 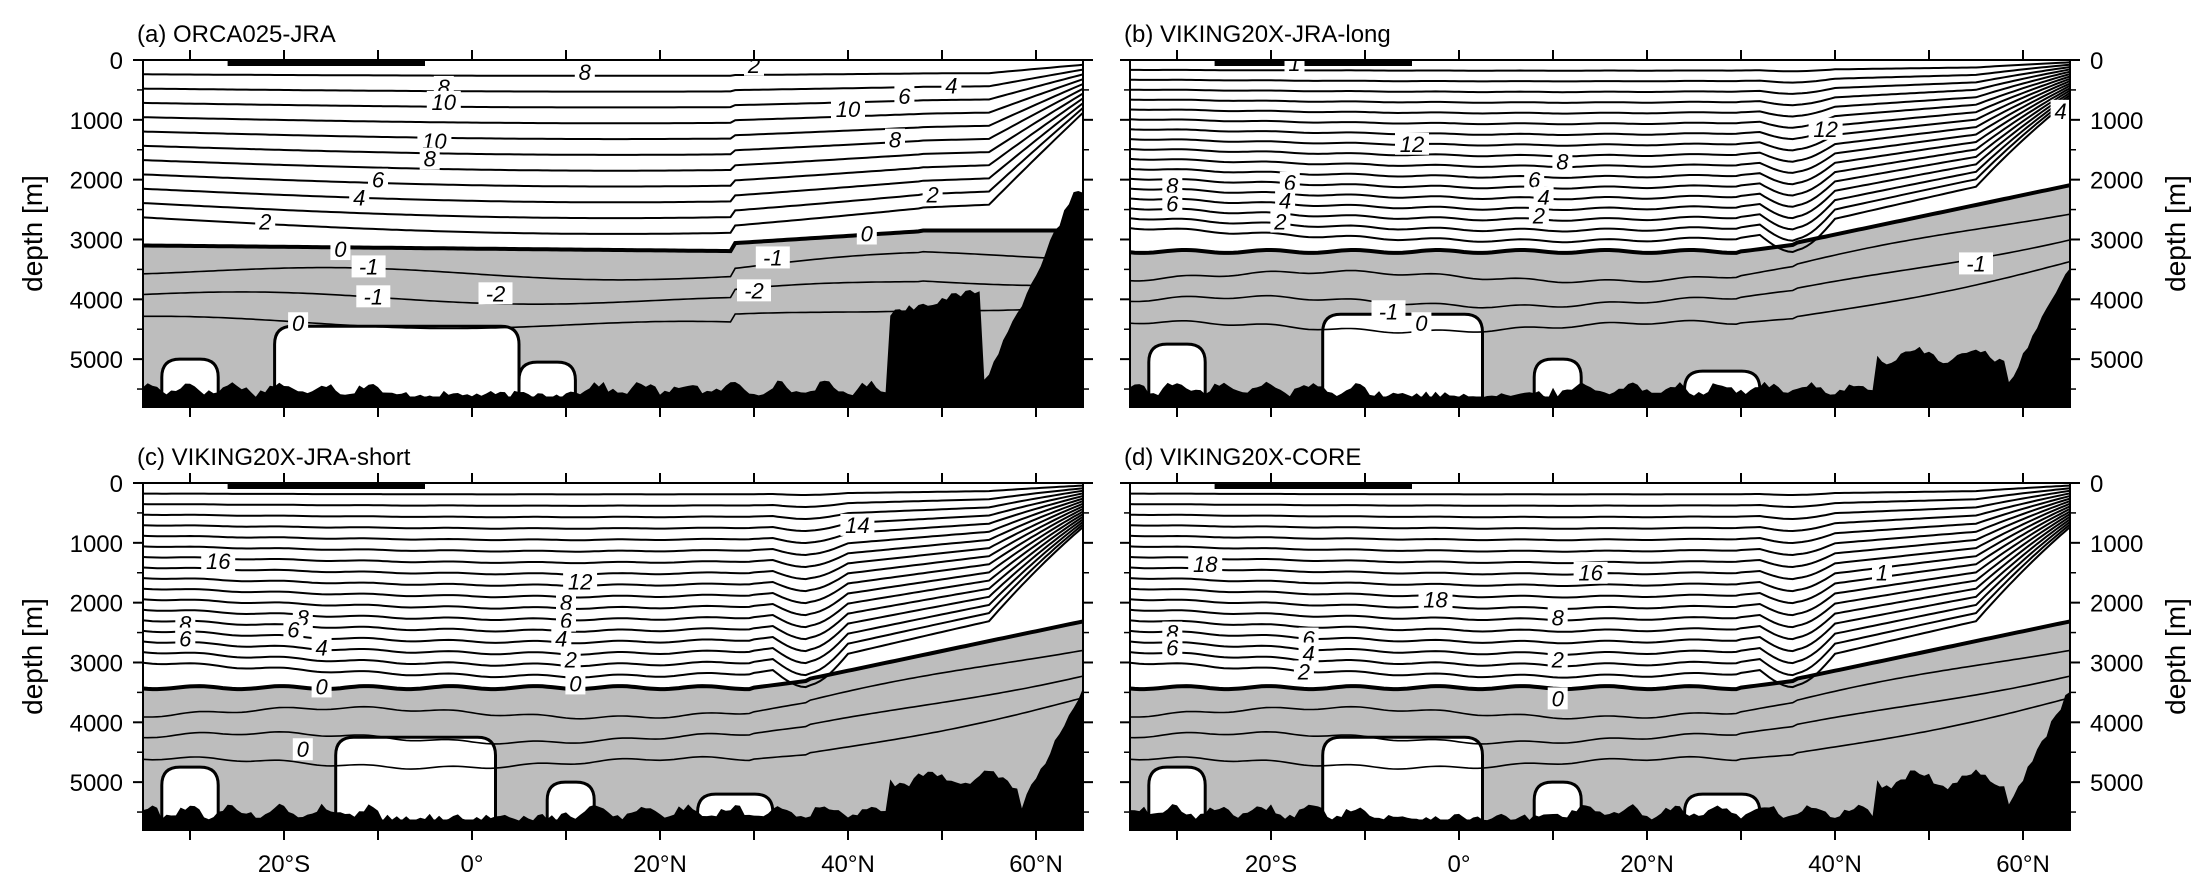 I want to click on contour-label: 10, so click(x=848, y=109).